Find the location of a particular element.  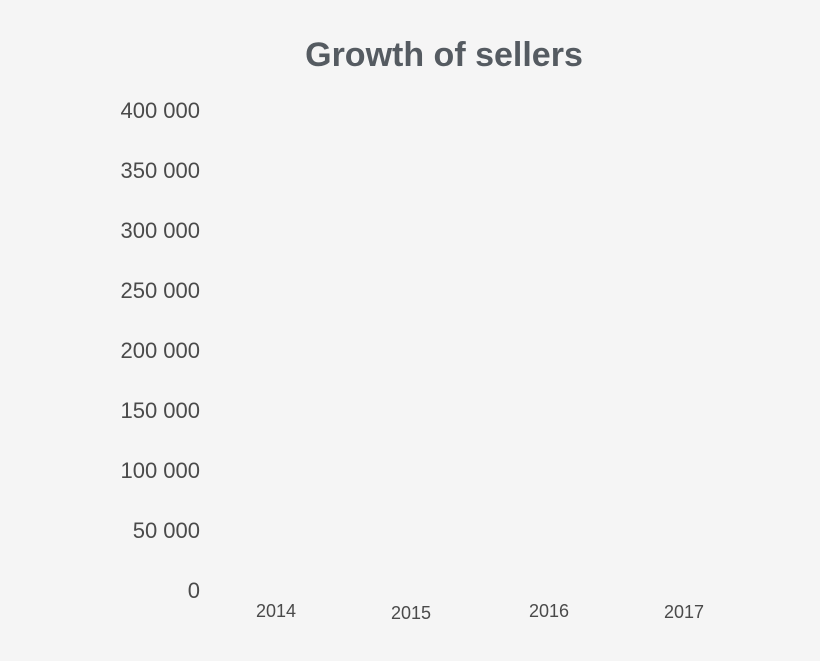

x-tick-label: 2015 is located at coordinates (411, 613).